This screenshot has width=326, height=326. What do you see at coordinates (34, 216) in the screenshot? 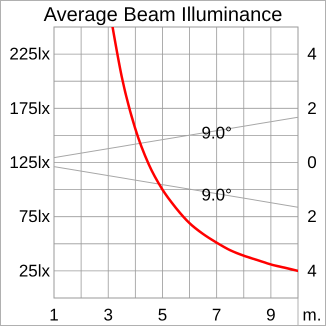
I see `y-tick-label: 75lx` at bounding box center [34, 216].